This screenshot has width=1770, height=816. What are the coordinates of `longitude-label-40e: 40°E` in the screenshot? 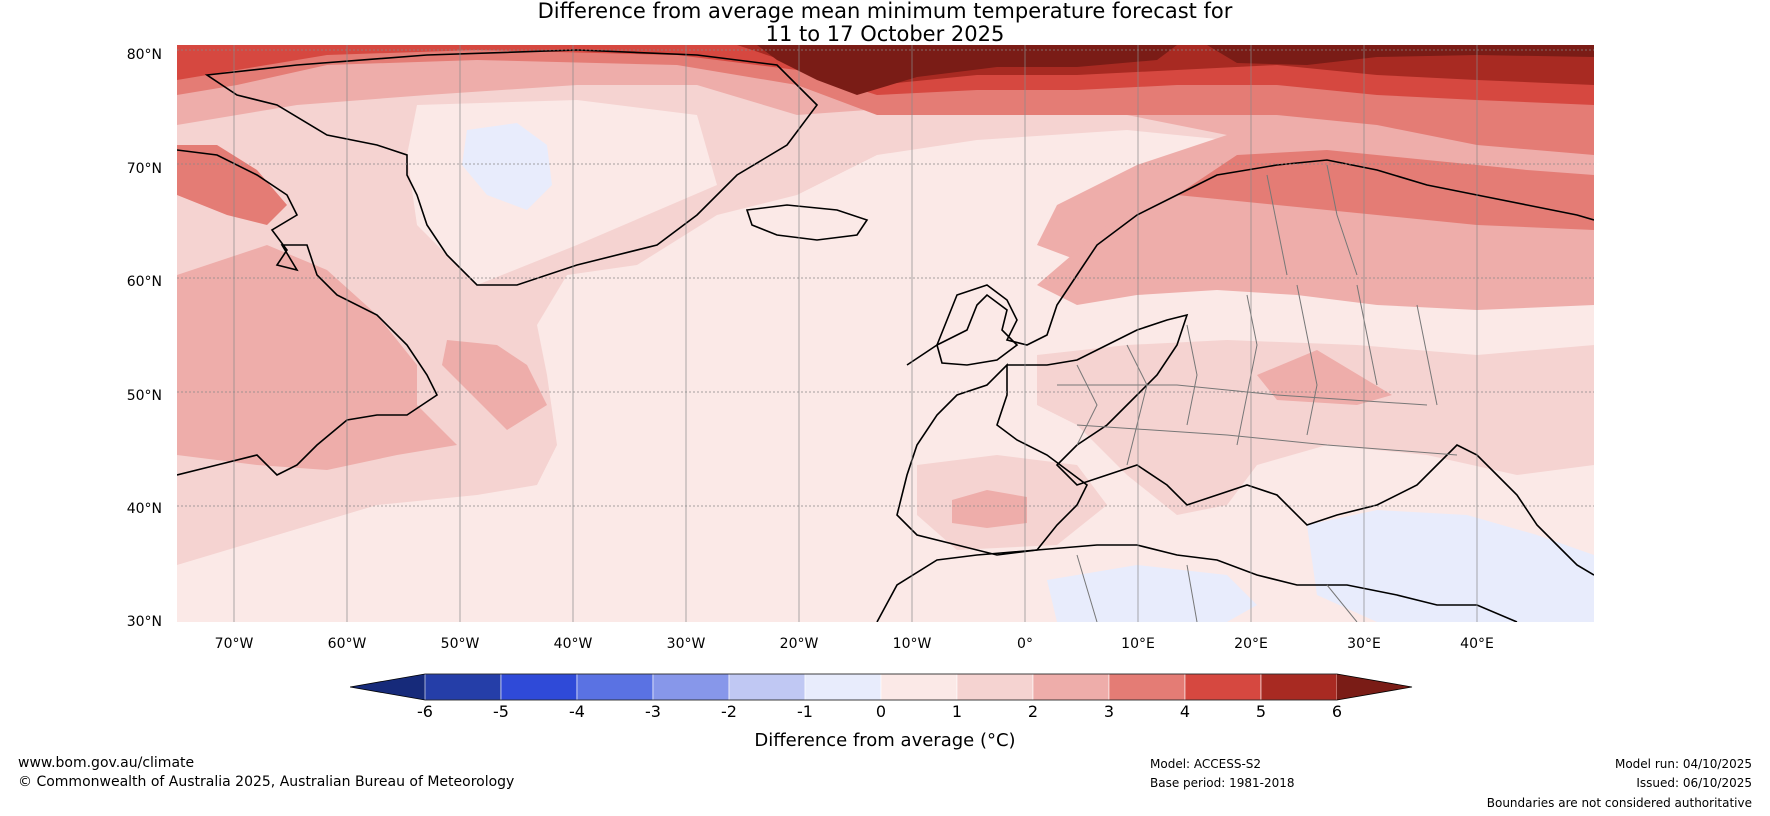 It's located at (1477, 644).